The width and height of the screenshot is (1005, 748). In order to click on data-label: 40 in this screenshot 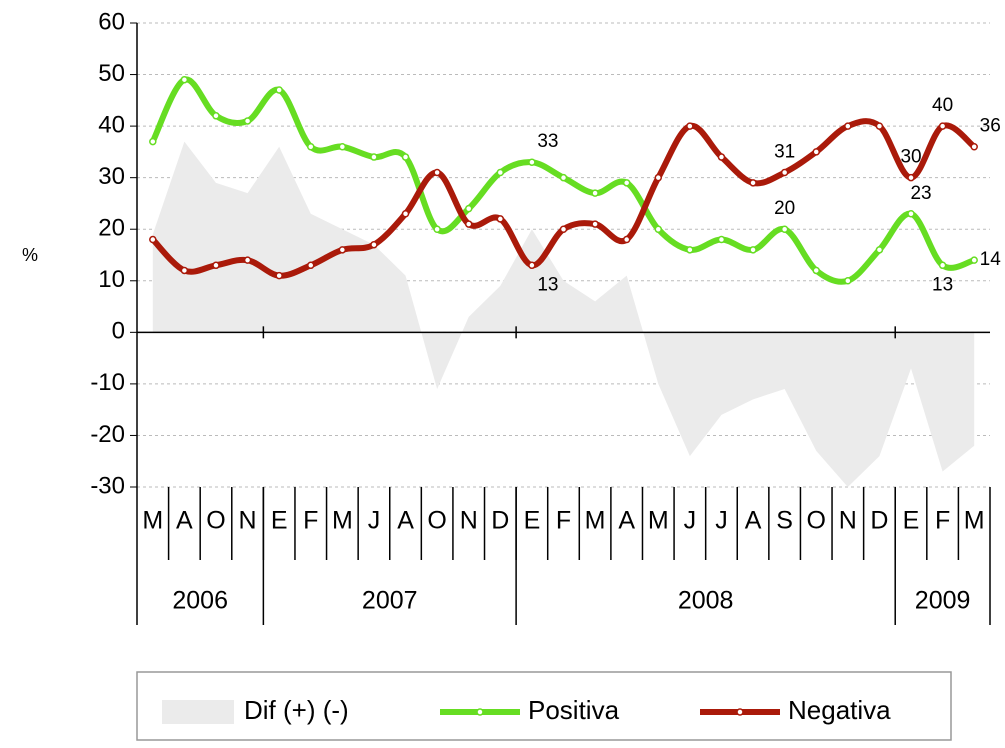, I will do `click(942, 105)`.